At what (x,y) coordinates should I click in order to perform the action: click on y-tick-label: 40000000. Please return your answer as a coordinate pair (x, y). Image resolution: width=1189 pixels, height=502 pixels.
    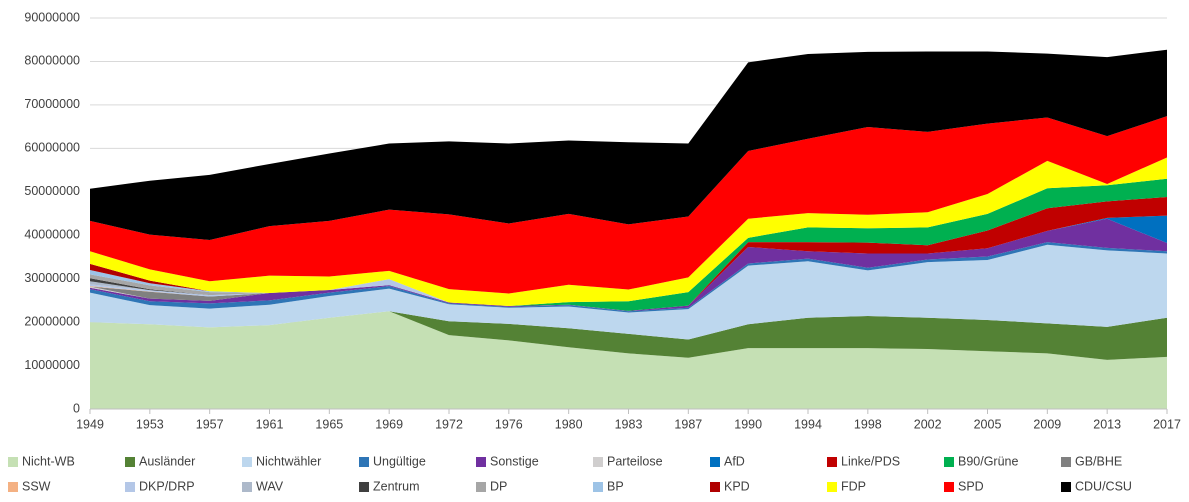
    Looking at the image, I should click on (52, 235).